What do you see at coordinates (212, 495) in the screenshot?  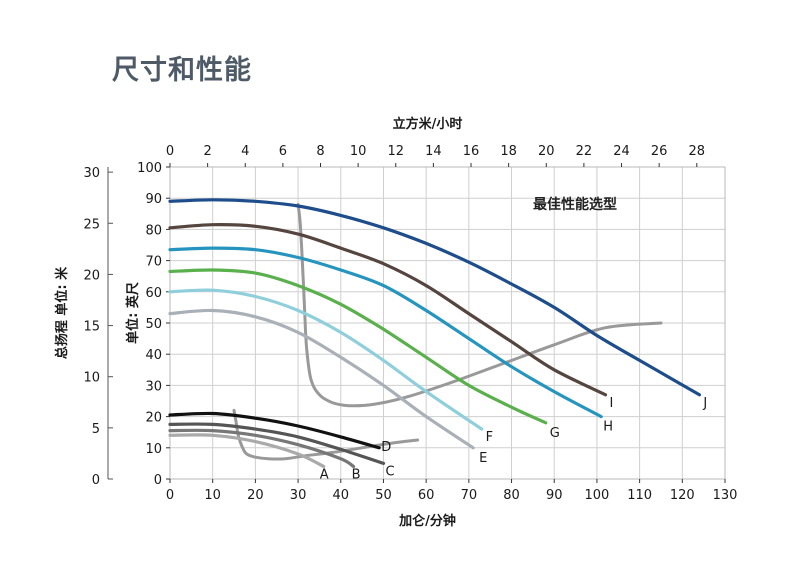 I see `x-tick-label: 10` at bounding box center [212, 495].